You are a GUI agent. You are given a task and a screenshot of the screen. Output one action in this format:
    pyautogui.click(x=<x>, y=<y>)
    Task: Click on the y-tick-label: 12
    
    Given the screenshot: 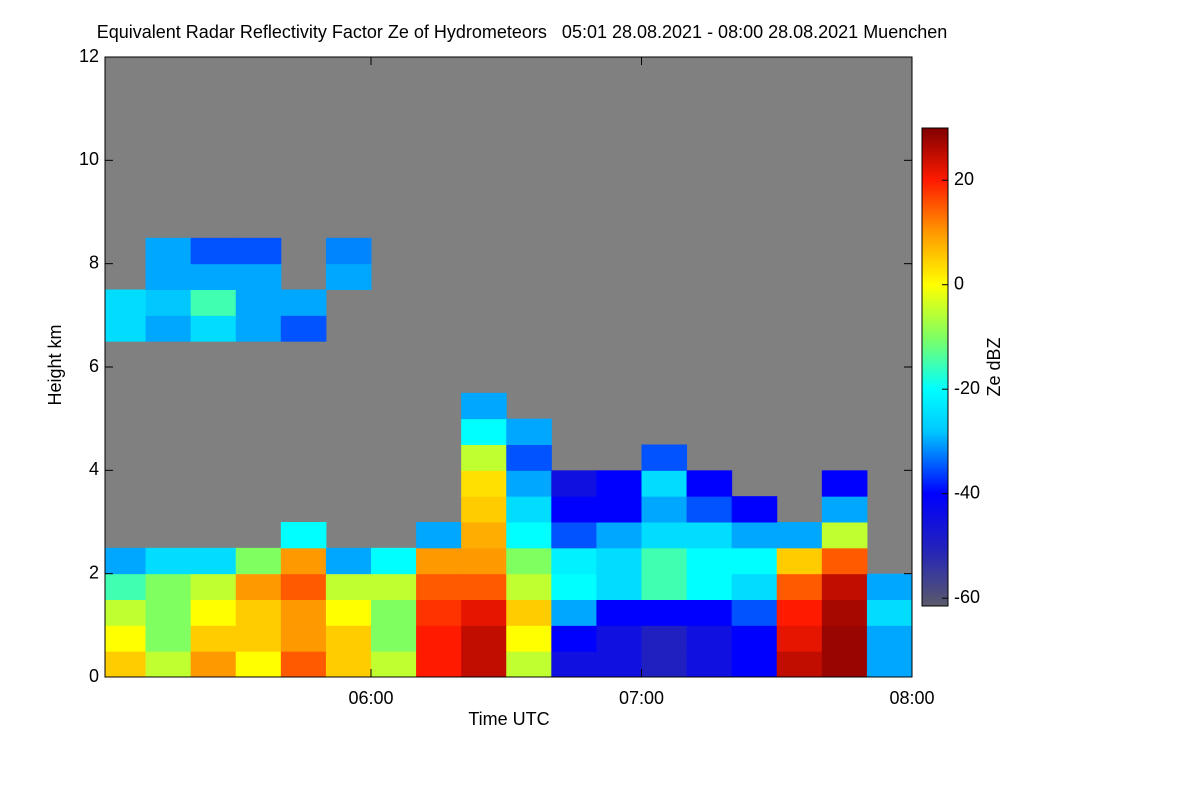 What is the action you would take?
    pyautogui.click(x=89, y=56)
    